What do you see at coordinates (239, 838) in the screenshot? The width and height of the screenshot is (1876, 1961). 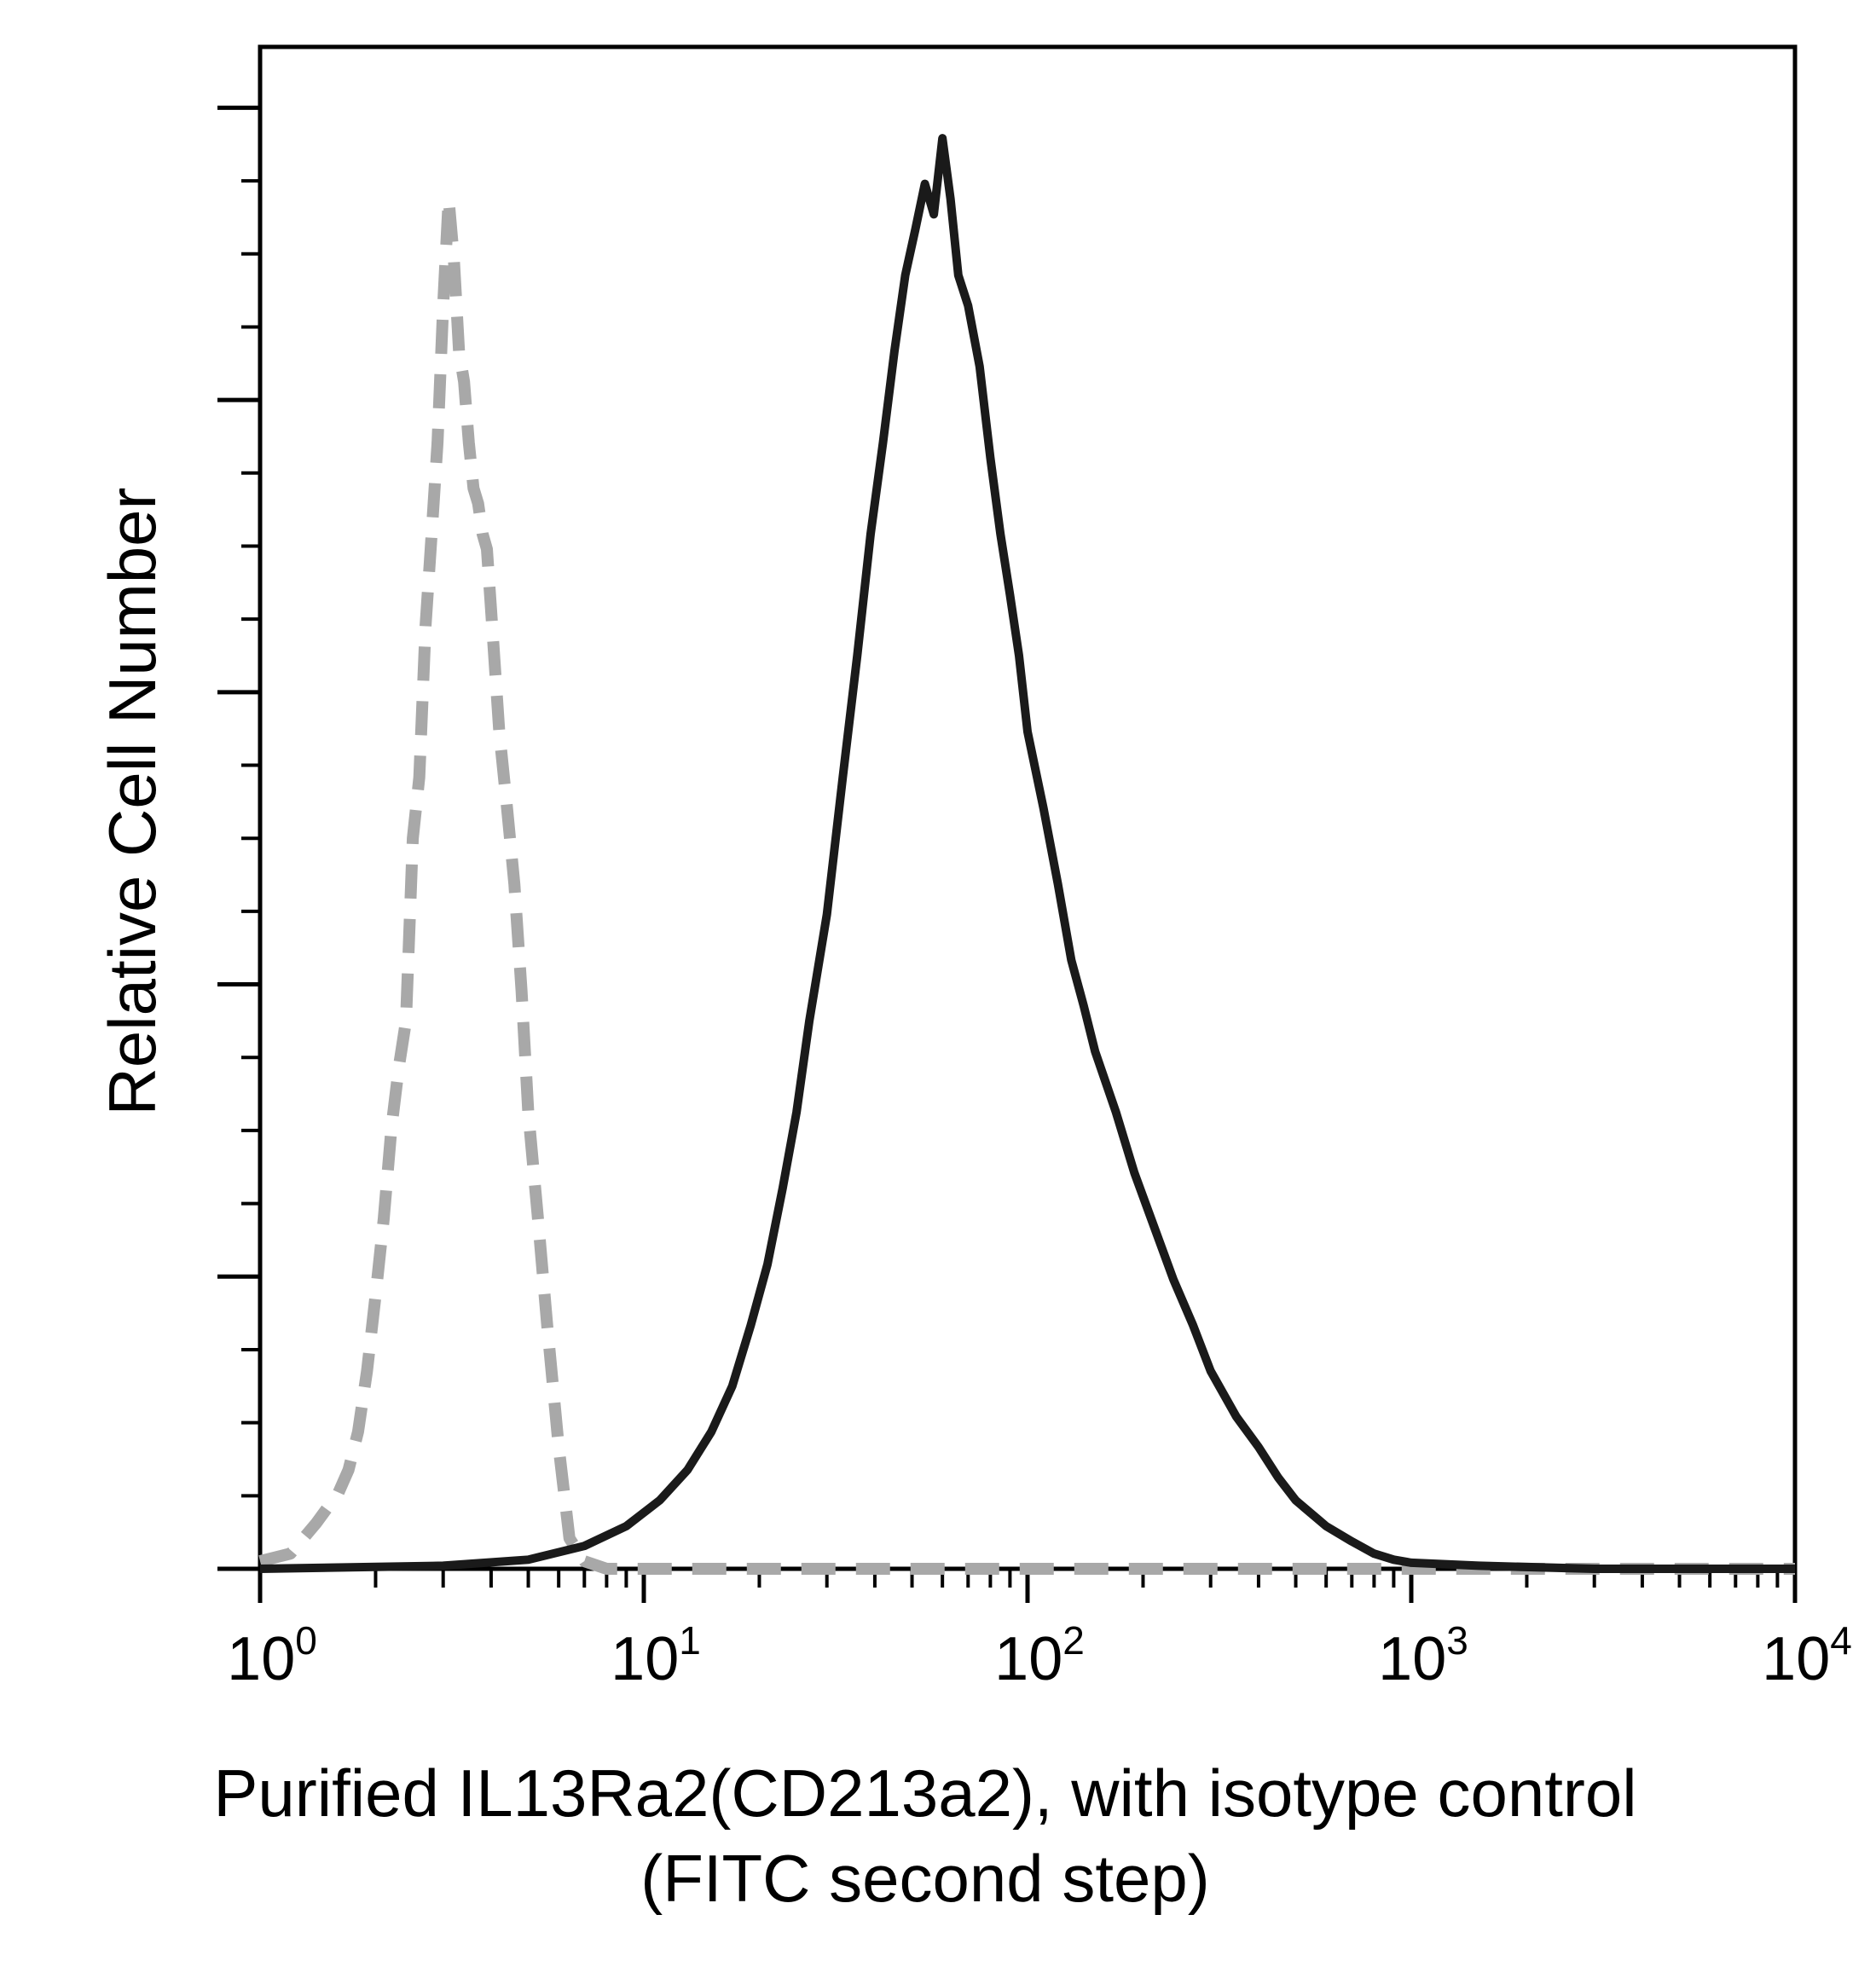 I see `y-axis-ticks` at bounding box center [239, 838].